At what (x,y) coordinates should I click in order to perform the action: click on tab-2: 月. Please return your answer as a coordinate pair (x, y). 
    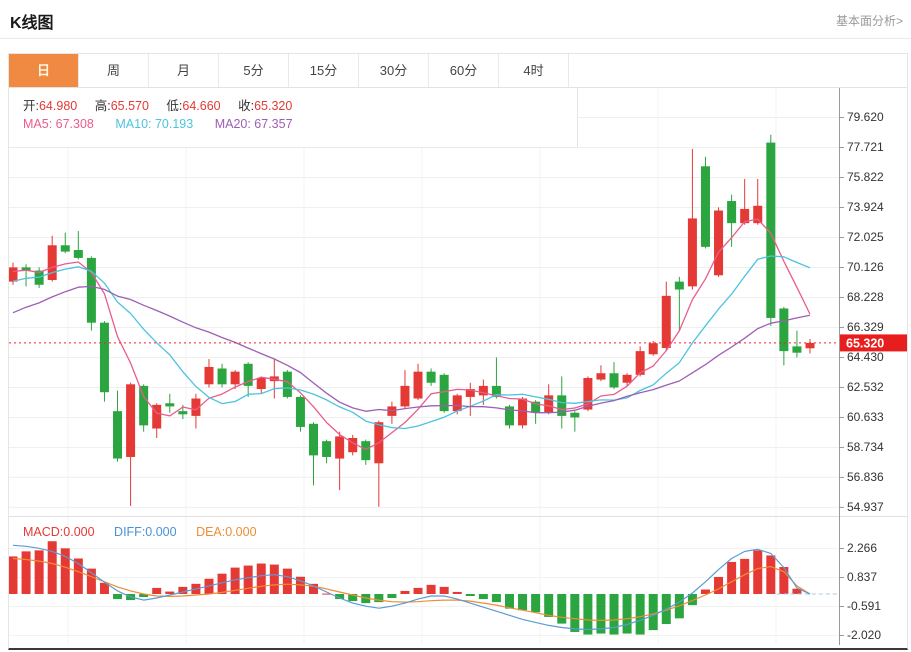
    Looking at the image, I should click on (184, 70).